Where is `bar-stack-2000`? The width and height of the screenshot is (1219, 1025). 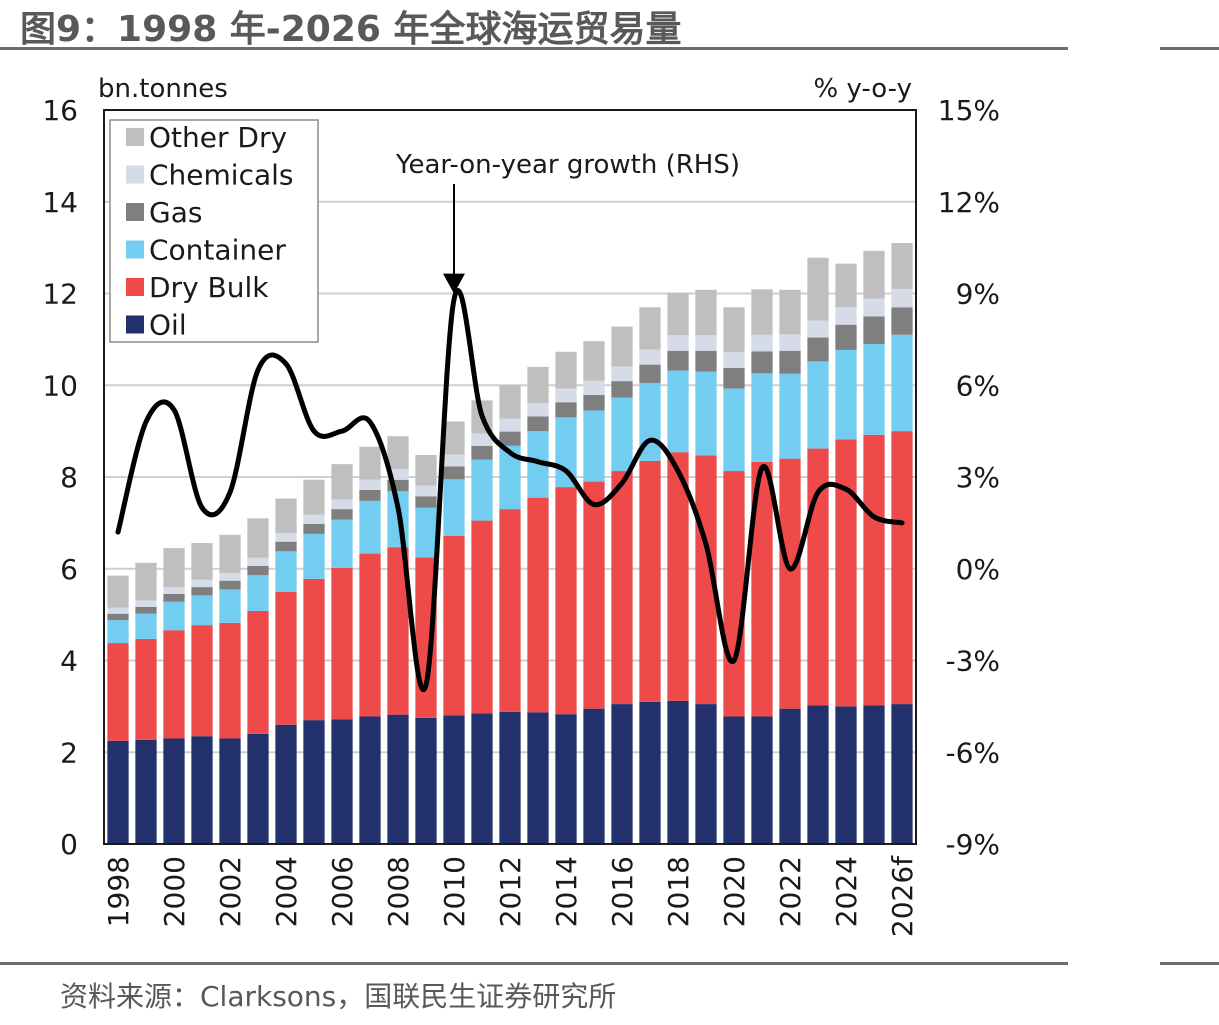
bar-stack-2000 is located at coordinates (174, 696).